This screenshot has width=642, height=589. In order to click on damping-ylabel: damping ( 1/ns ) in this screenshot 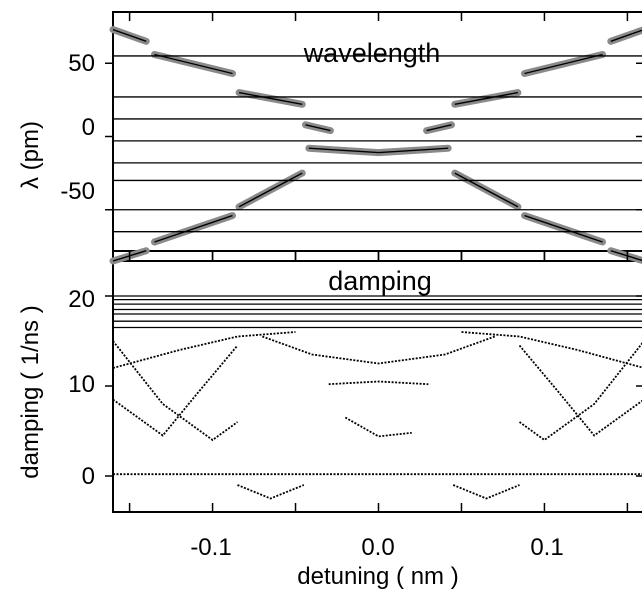, I will do `click(30, 391)`.